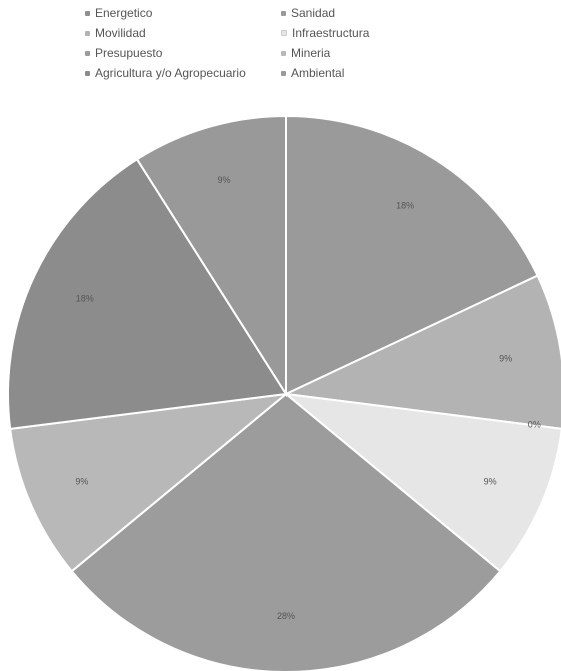 The image size is (561, 671). I want to click on legend-label: Movilidad, so click(120, 33).